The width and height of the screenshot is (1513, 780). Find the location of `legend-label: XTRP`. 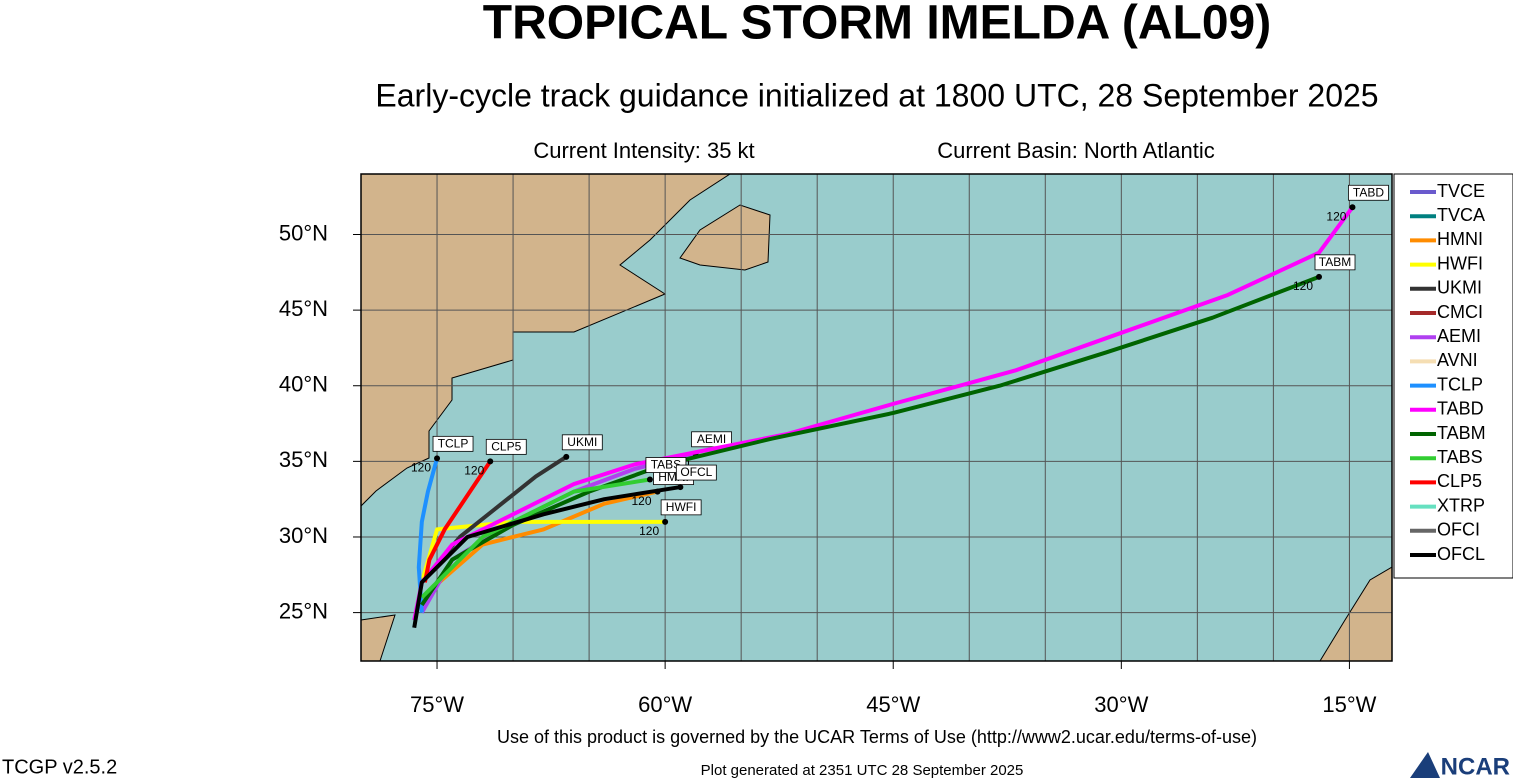

legend-label: XTRP is located at coordinates (1461, 505).